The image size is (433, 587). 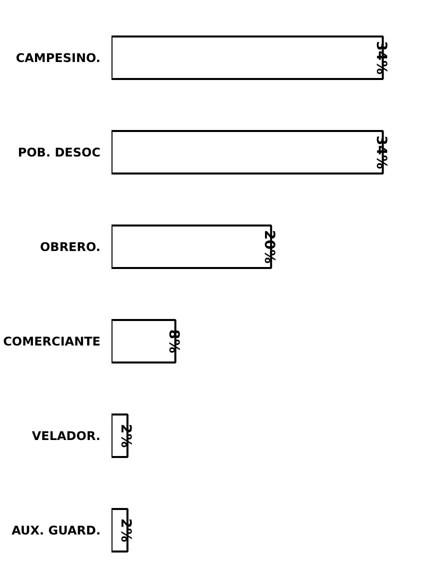 What do you see at coordinates (52, 341) in the screenshot?
I see `y-tick-label: COMERCIANTE` at bounding box center [52, 341].